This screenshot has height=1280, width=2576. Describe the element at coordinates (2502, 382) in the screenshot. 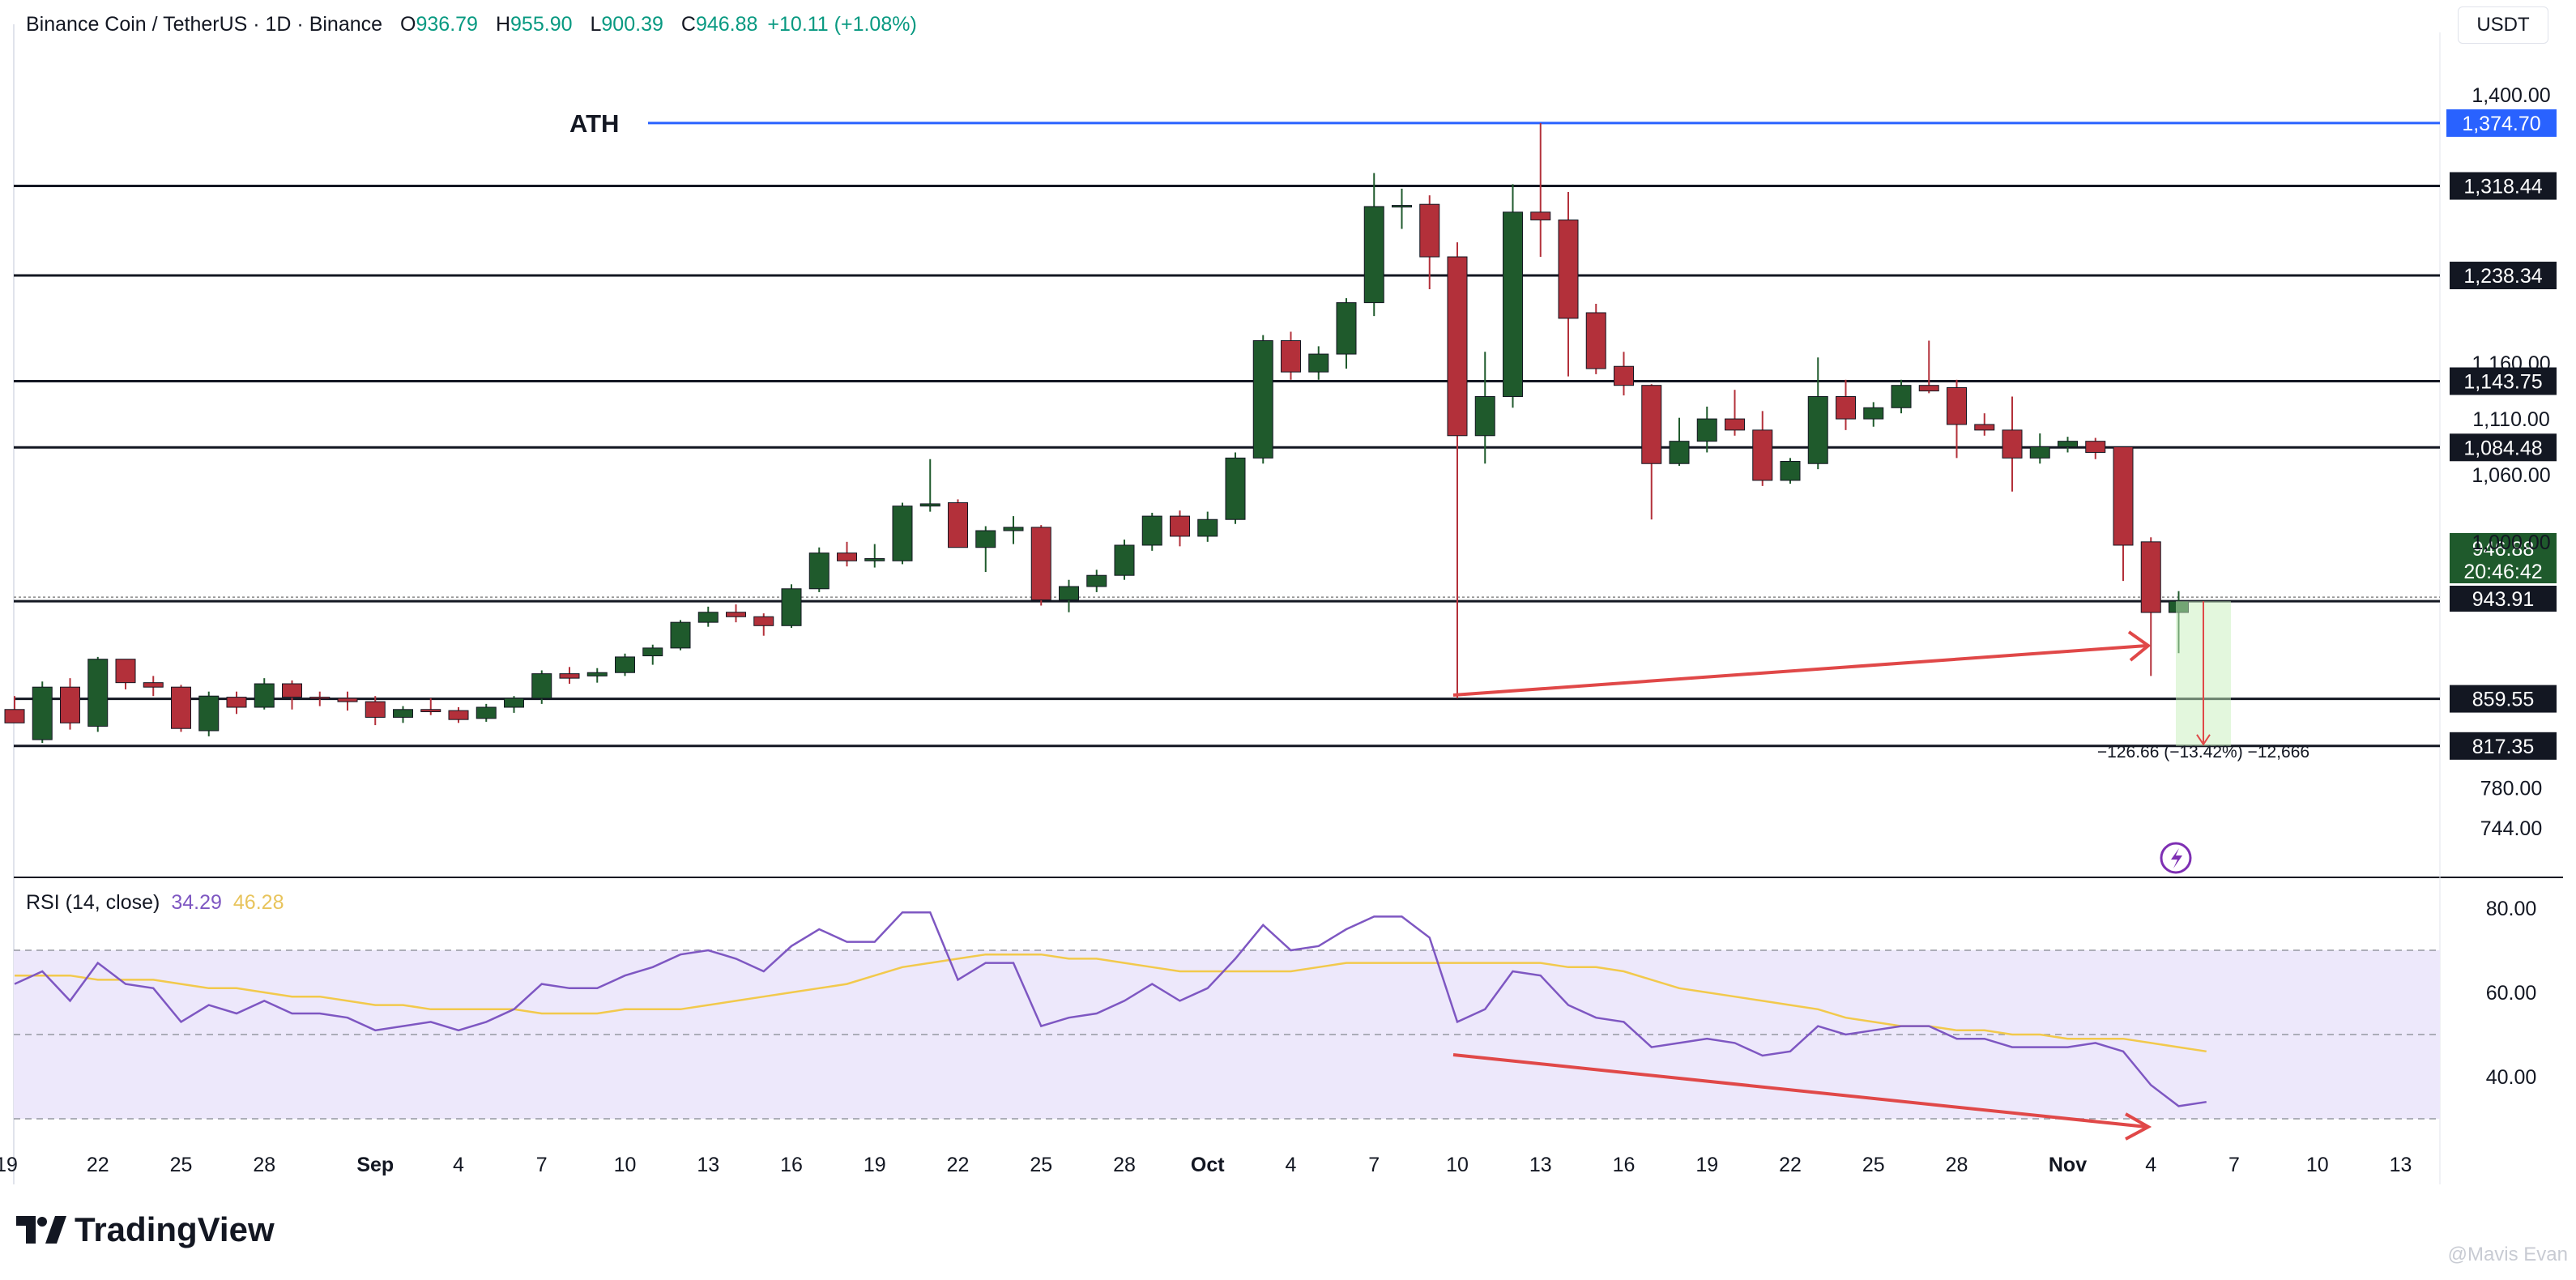

I see `level-price-label: 1,143.75` at that location.